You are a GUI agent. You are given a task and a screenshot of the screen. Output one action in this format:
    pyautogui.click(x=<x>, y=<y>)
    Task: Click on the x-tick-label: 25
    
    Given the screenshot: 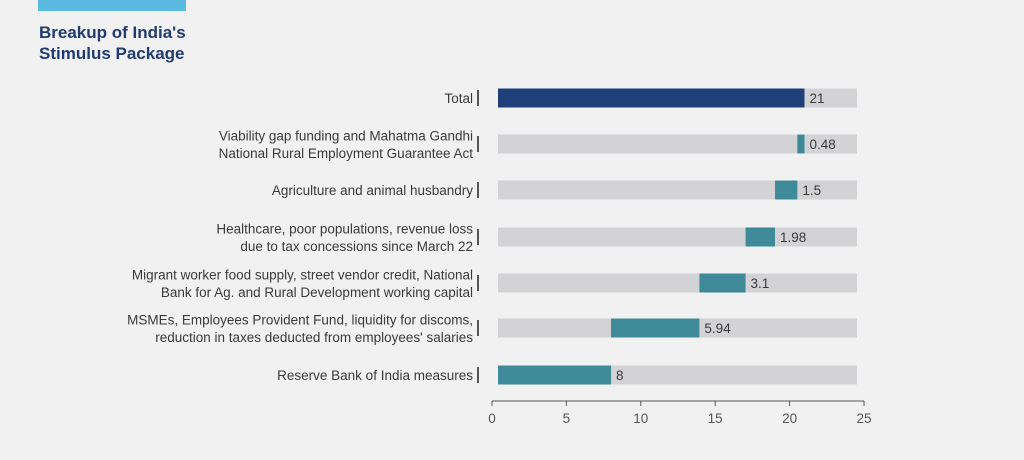 What is the action you would take?
    pyautogui.click(x=863, y=418)
    